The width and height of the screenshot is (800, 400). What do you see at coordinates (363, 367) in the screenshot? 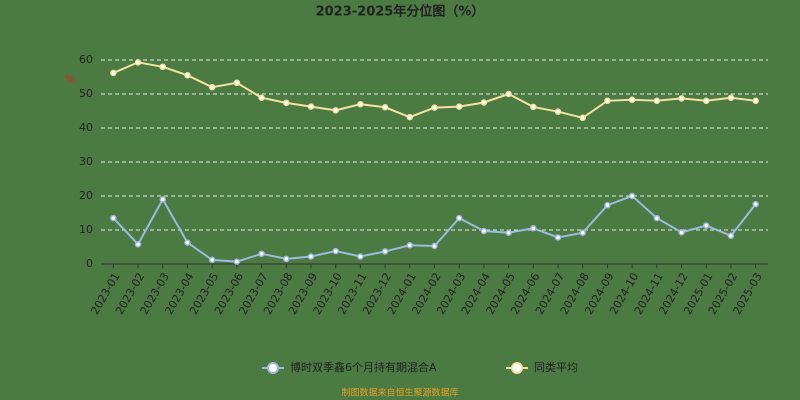
I see `legend-label: 博时双季鑫6个月持有期混合A` at bounding box center [363, 367].